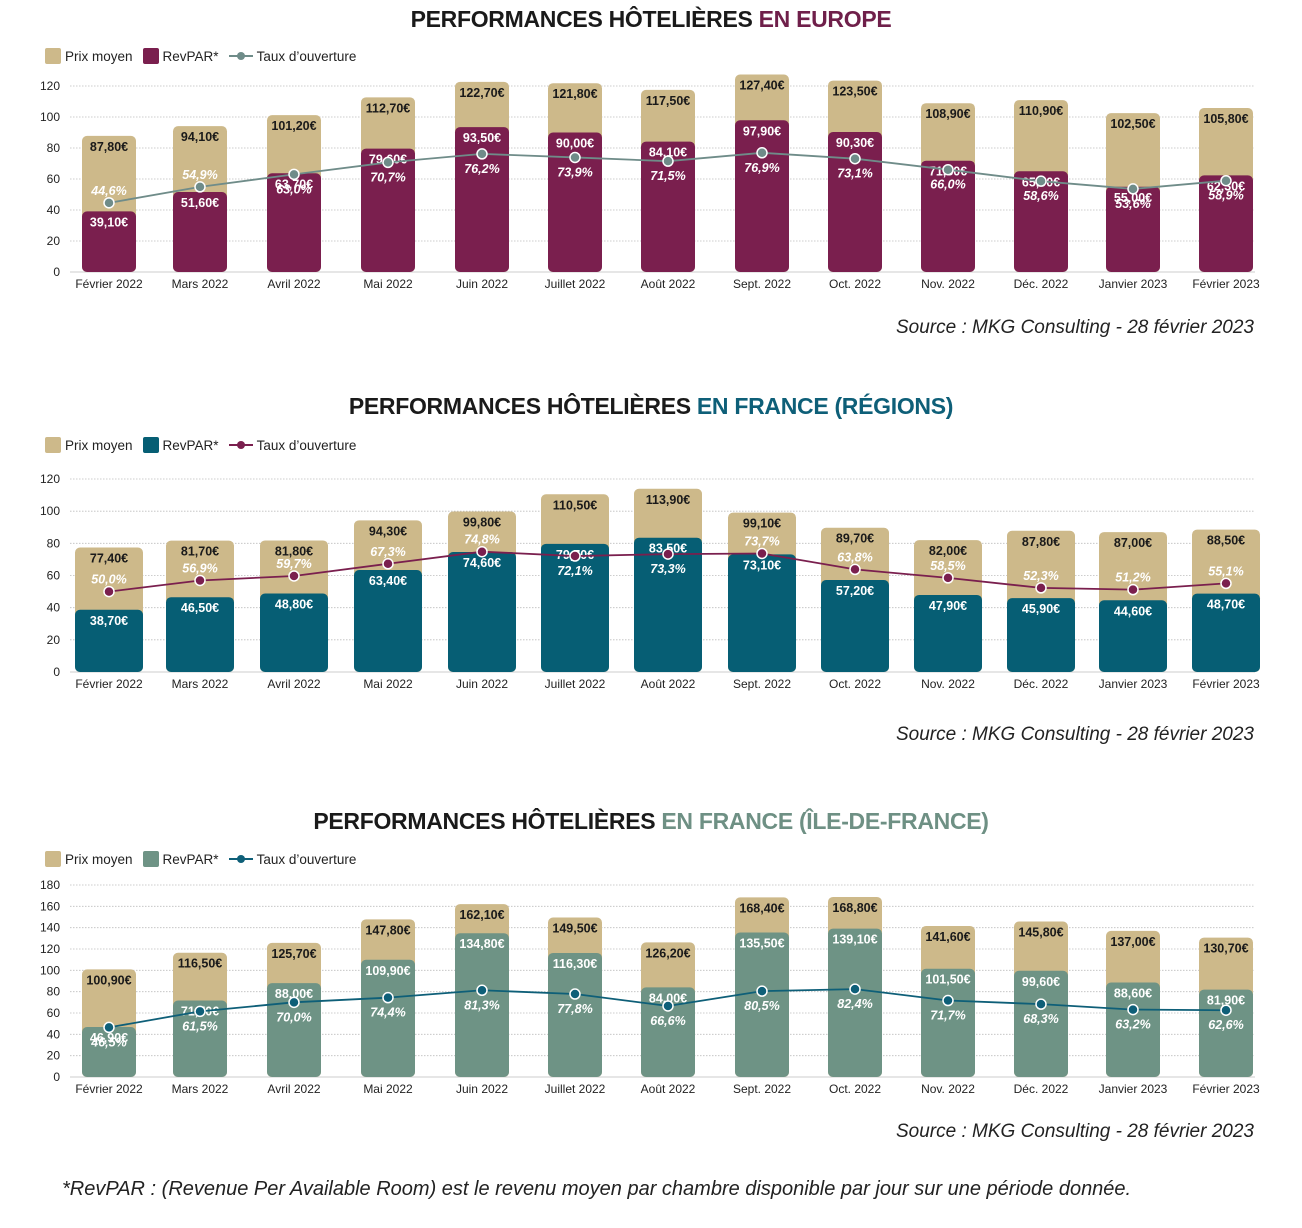 The image size is (1302, 1228). What do you see at coordinates (387, 552) in the screenshot?
I see `data-label-taux: 67,3%` at bounding box center [387, 552].